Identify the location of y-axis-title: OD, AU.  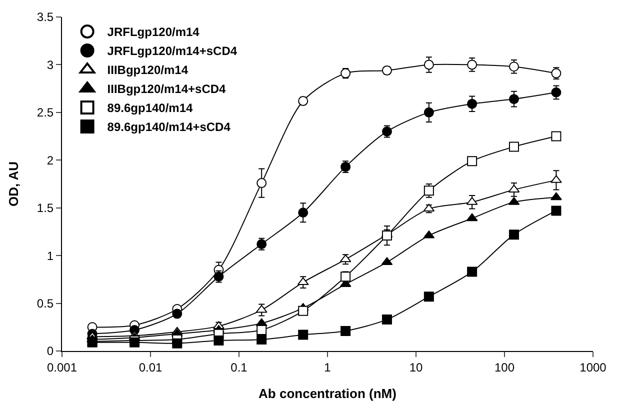
(13, 184).